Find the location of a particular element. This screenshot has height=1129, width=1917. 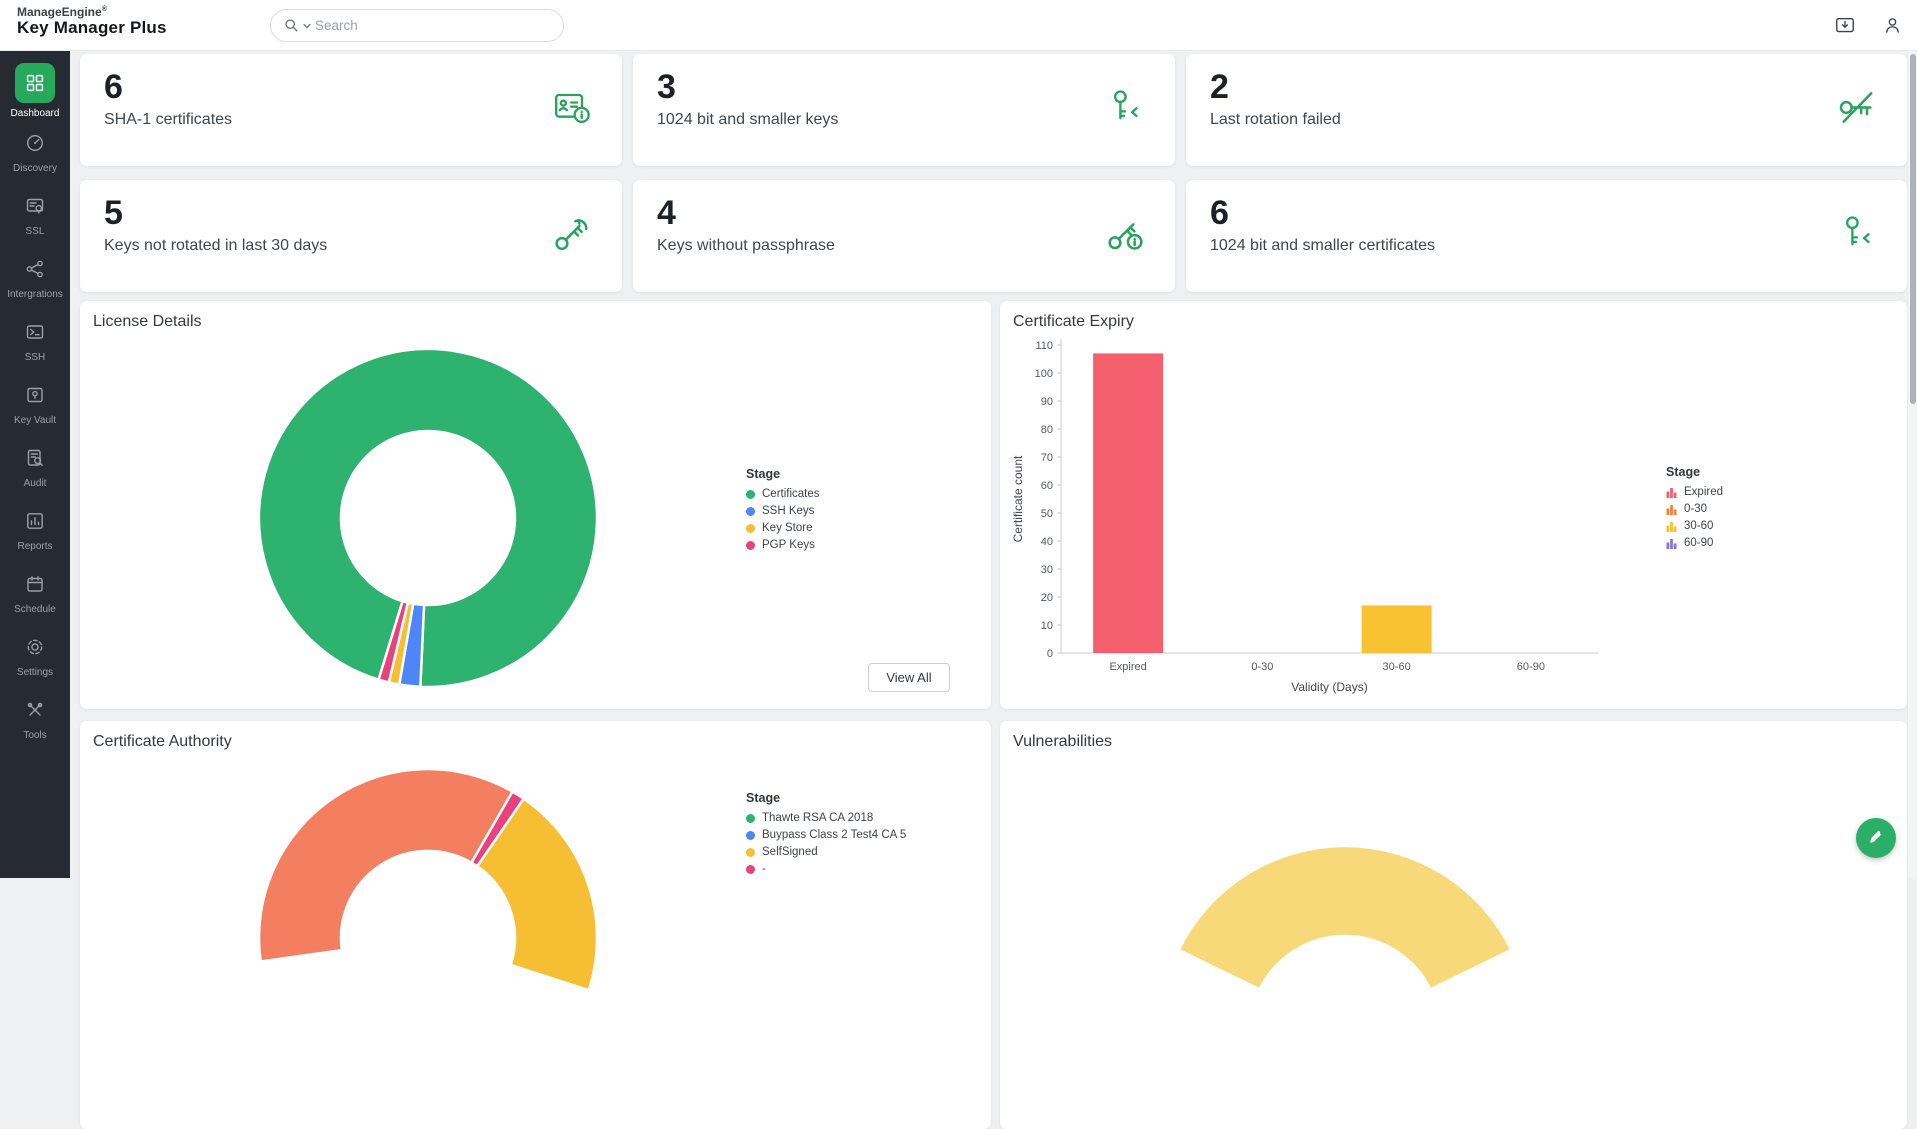

stat-card-last-rotation-failed: 2 Last rotation failed is located at coordinates (1546, 110).